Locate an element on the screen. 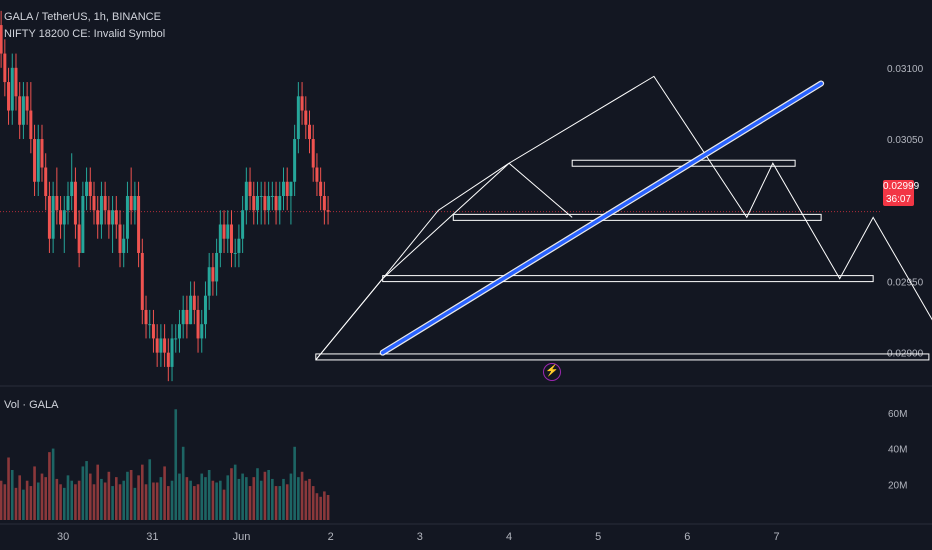 This screenshot has width=932, height=550. volume-legend: Vol · GALA is located at coordinates (31, 405).